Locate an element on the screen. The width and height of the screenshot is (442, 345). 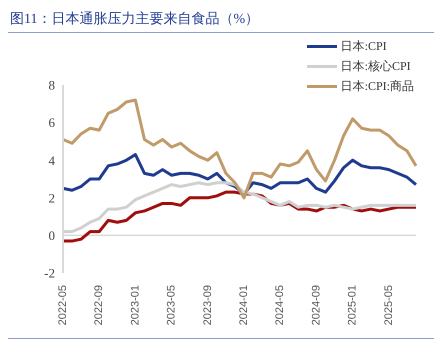
chart-title: 图11：日本通胀压力主要来自食品（%） is located at coordinates (221, 20).